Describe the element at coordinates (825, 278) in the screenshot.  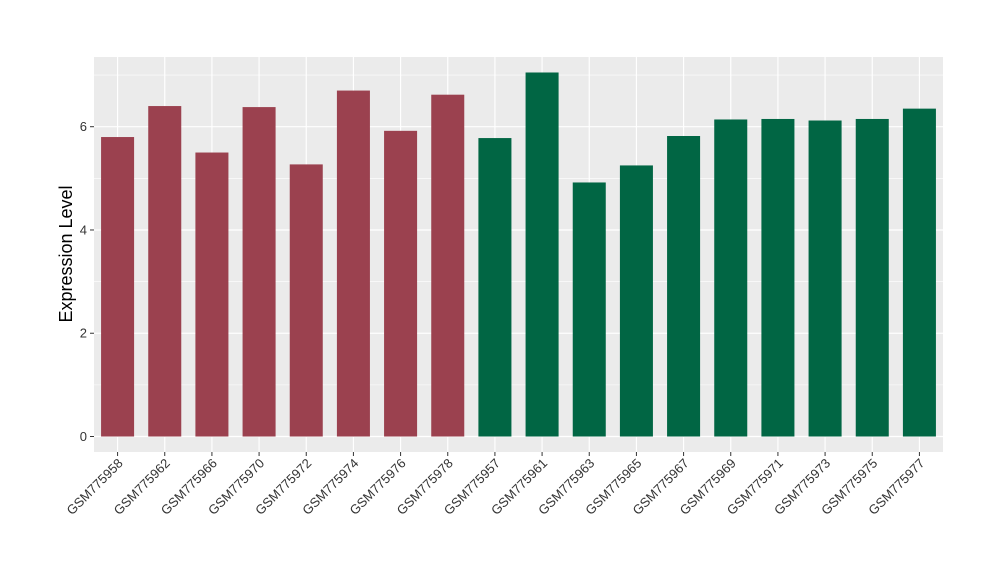
I see `bar-gsm775973` at that location.